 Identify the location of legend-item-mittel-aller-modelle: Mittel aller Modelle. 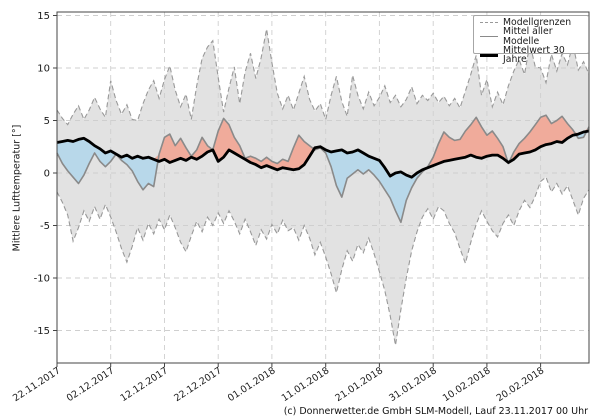
(531, 36).